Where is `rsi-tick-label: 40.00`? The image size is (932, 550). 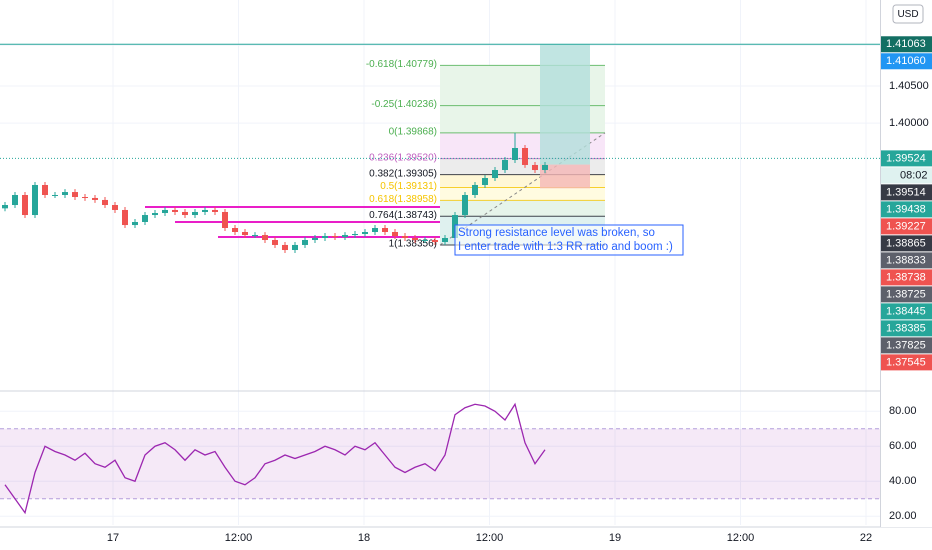 rsi-tick-label: 40.00 is located at coordinates (903, 481).